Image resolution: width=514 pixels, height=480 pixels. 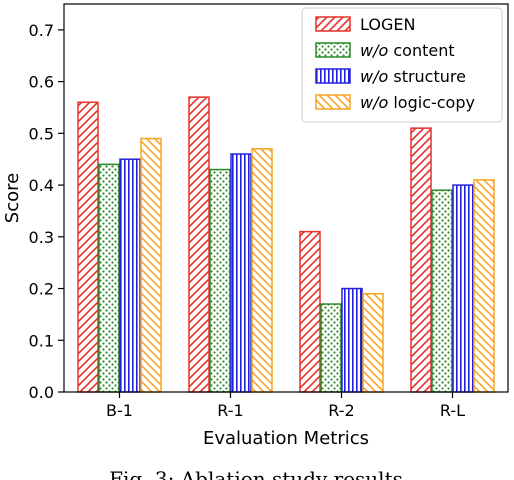 I want to click on y-tick-label: 0.0, so click(x=41, y=392).